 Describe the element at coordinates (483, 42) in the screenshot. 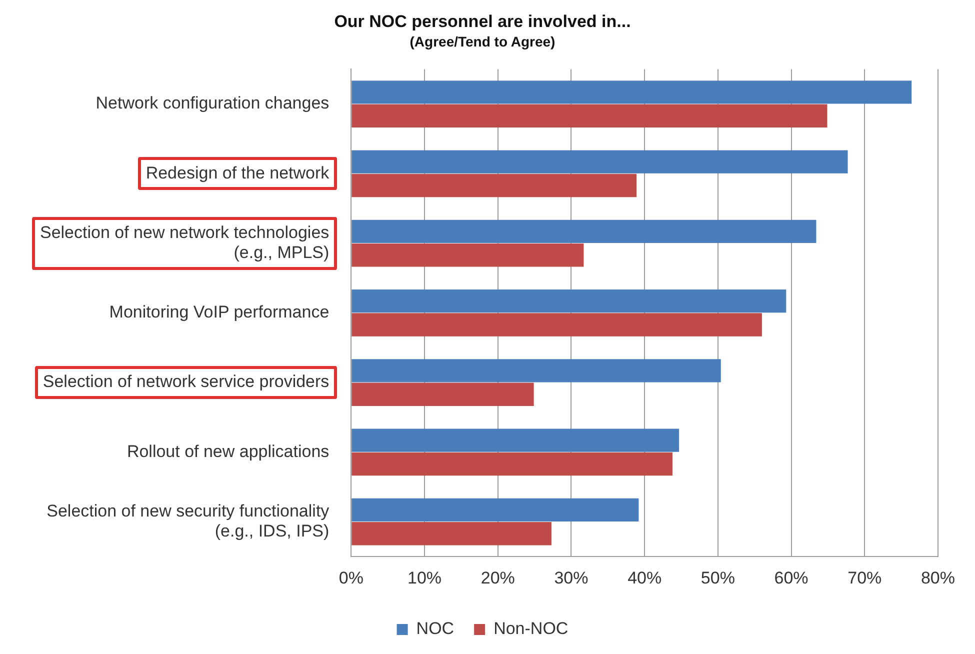

I see `chart-subtitle: (Agree/Tend to Agree)` at that location.